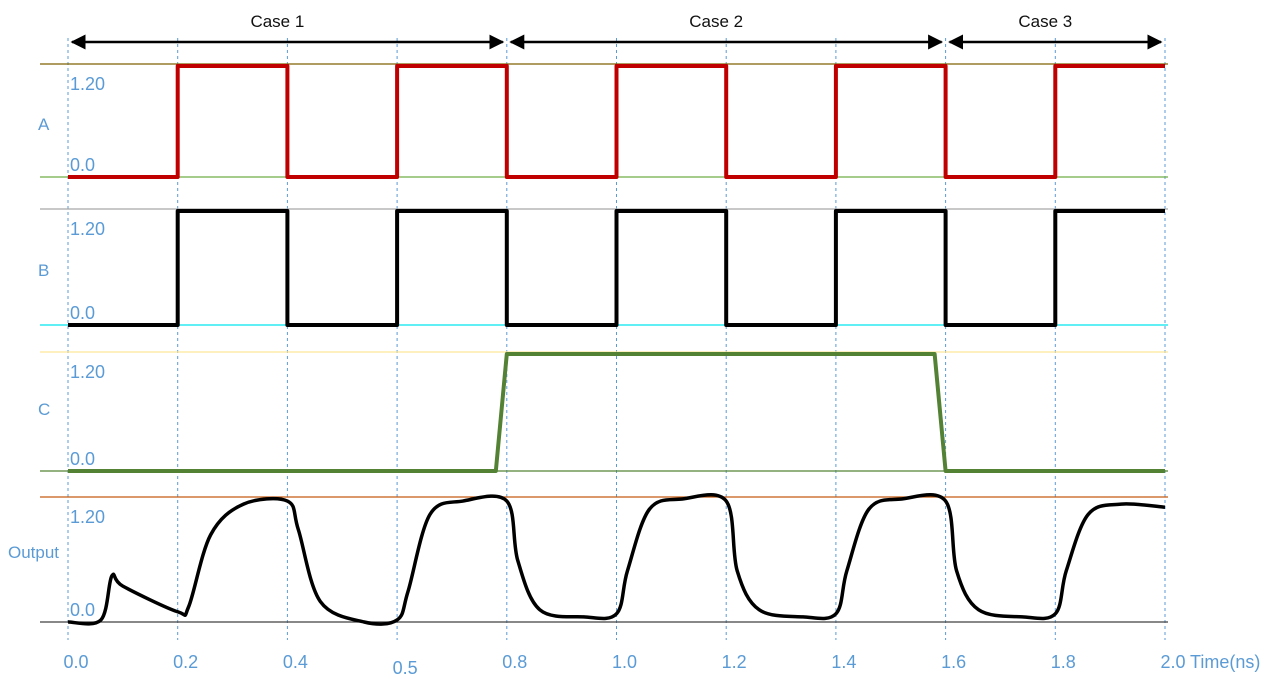  I want to click on x-tick-label: 1.8, so click(1063, 662).